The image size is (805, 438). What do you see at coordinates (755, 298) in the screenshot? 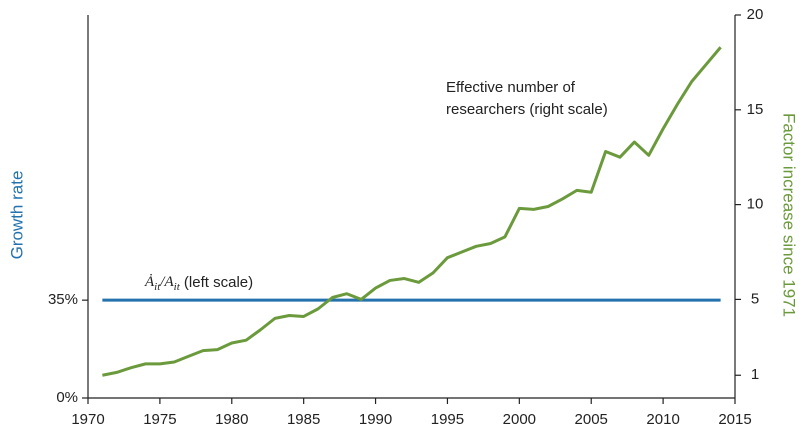
I see `y2-tick-label: 5` at bounding box center [755, 298].